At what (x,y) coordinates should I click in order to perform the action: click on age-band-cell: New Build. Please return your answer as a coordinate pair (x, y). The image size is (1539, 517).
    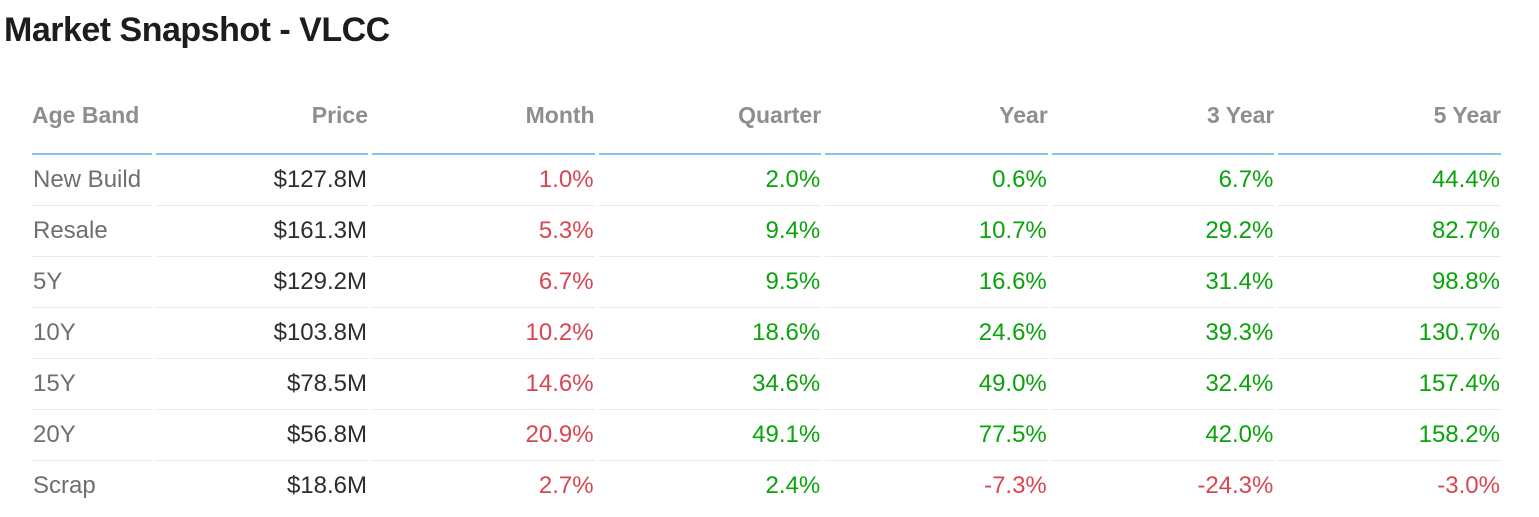
    Looking at the image, I should click on (92, 180).